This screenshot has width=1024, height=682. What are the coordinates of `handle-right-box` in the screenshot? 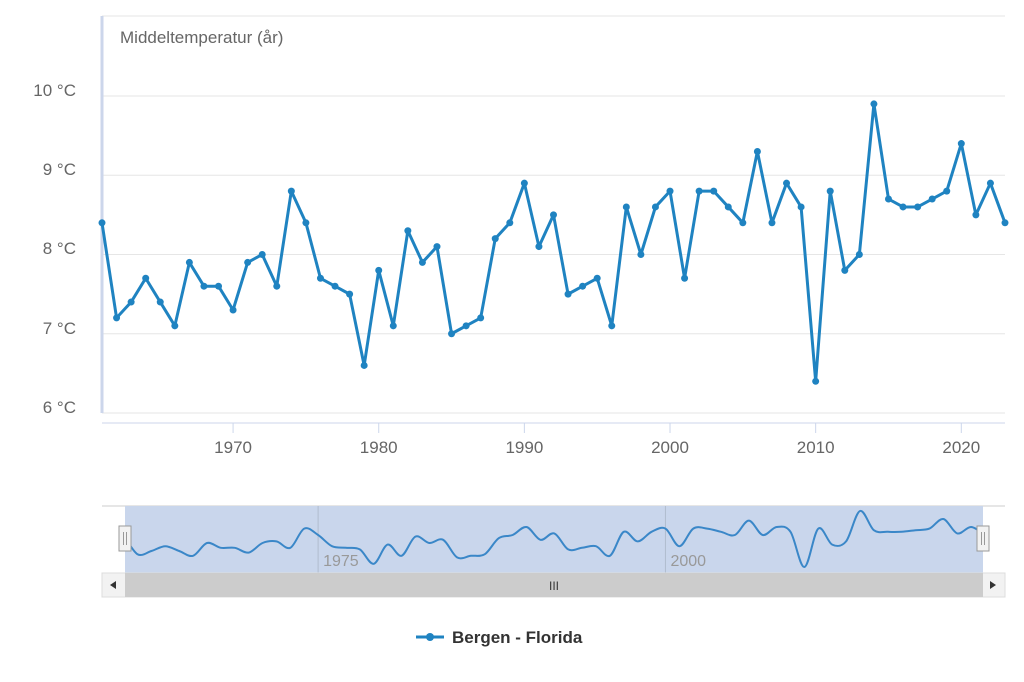 It's located at (983, 538).